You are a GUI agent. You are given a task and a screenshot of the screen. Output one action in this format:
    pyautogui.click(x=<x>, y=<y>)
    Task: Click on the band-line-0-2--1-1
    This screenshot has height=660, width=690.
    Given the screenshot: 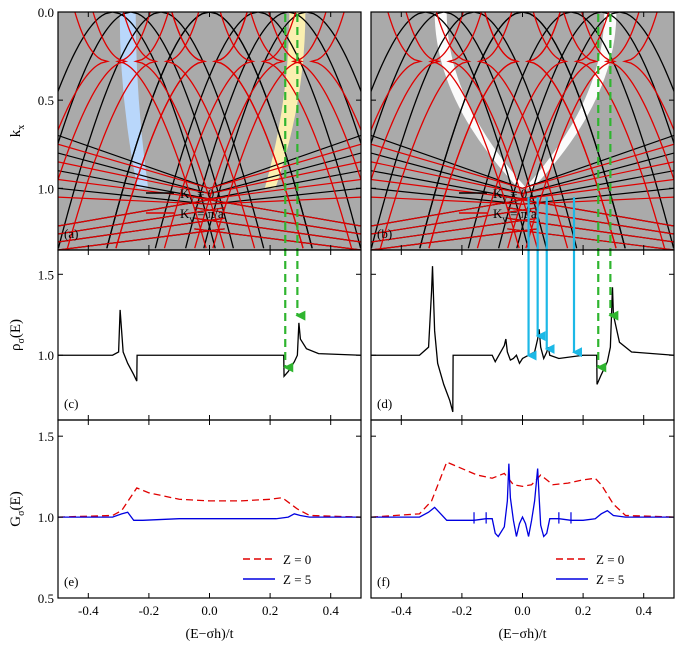 What is the action you would take?
    pyautogui.click(x=182, y=130)
    